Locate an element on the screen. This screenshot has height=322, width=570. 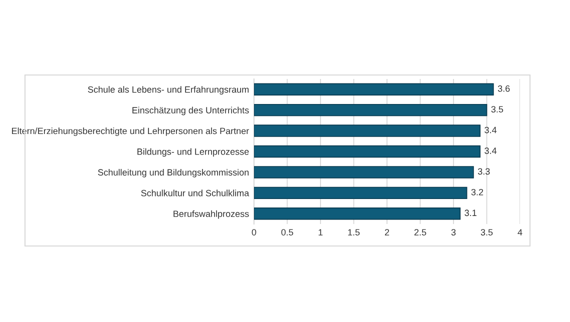
x-tick-label: 0.5 is located at coordinates (287, 232).